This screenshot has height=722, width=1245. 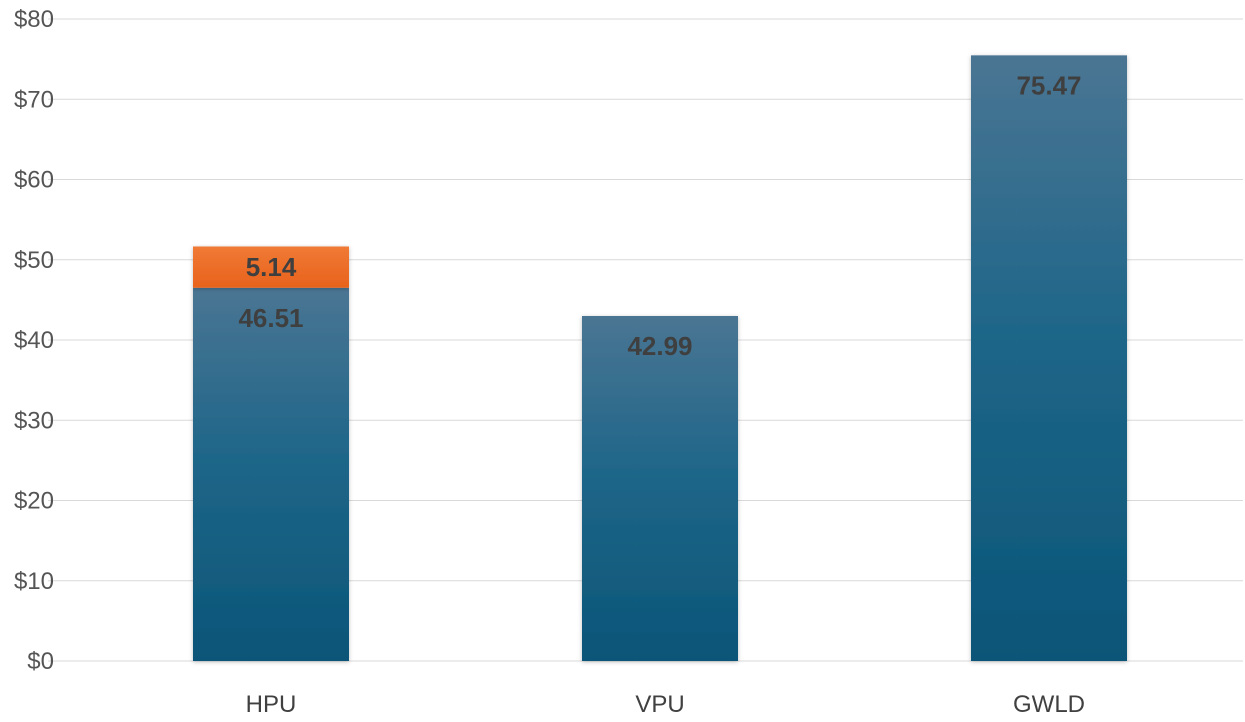 I want to click on x-category-label: VPU, so click(x=659, y=704).